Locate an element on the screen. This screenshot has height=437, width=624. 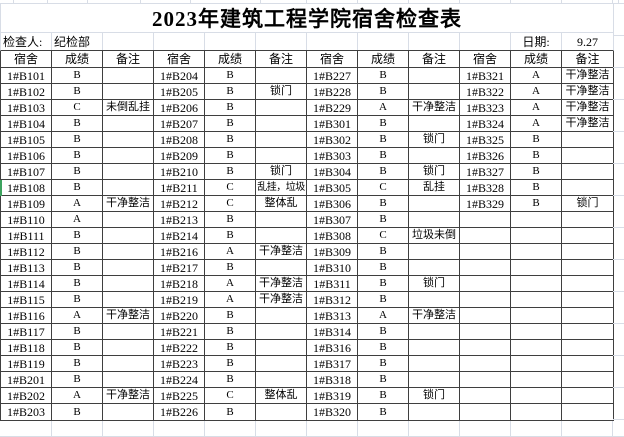
dorm-cell: 1#B313 is located at coordinates (332, 315).